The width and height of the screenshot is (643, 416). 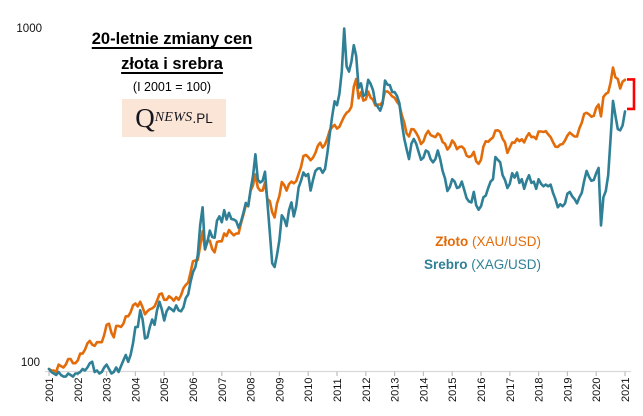 I want to click on y-axis-label-100: 100, so click(x=30, y=363).